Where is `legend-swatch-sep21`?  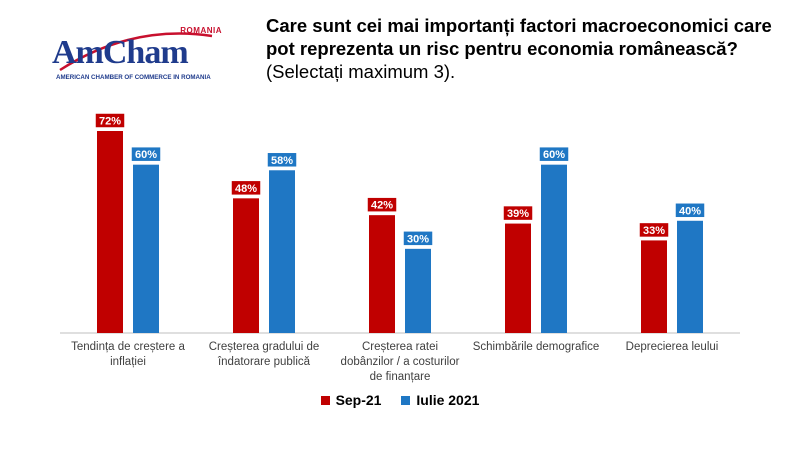
legend-swatch-sep21 is located at coordinates (325, 400).